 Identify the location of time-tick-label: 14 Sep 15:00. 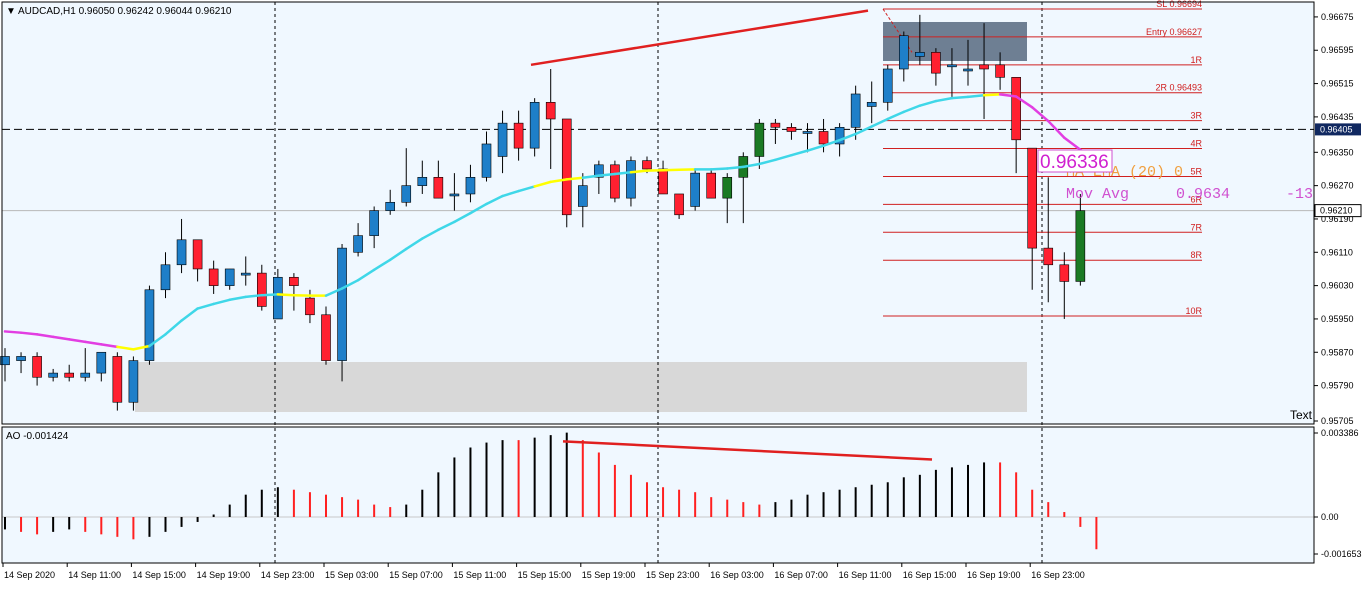
(159, 575).